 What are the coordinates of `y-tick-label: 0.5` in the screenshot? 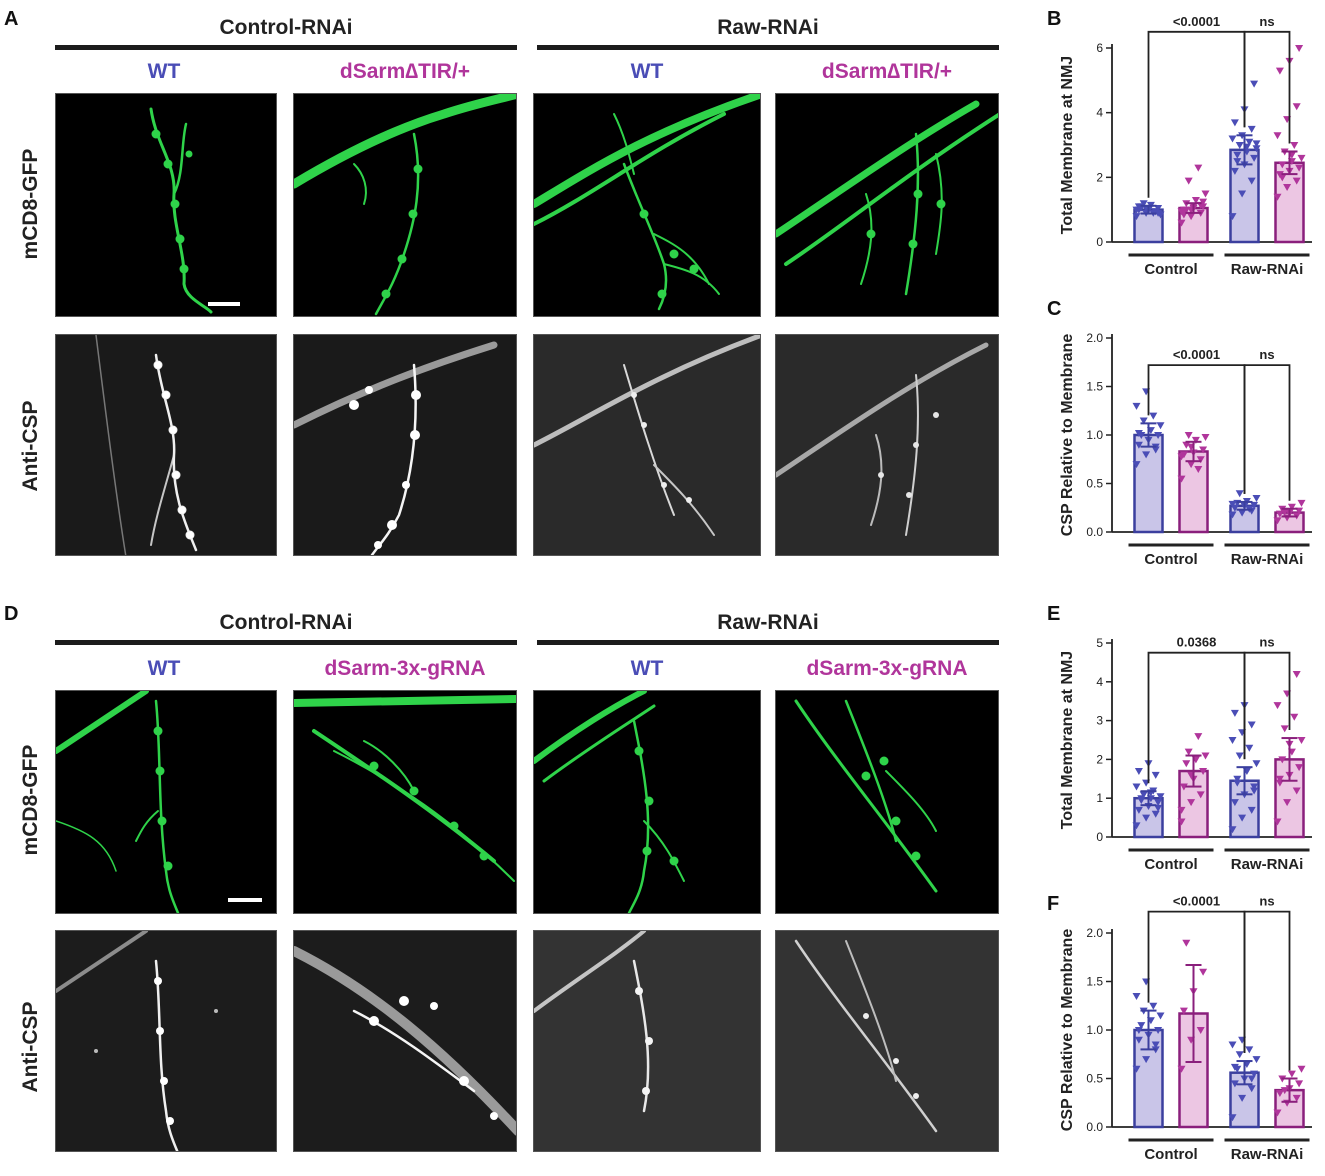 It's located at (1094, 484).